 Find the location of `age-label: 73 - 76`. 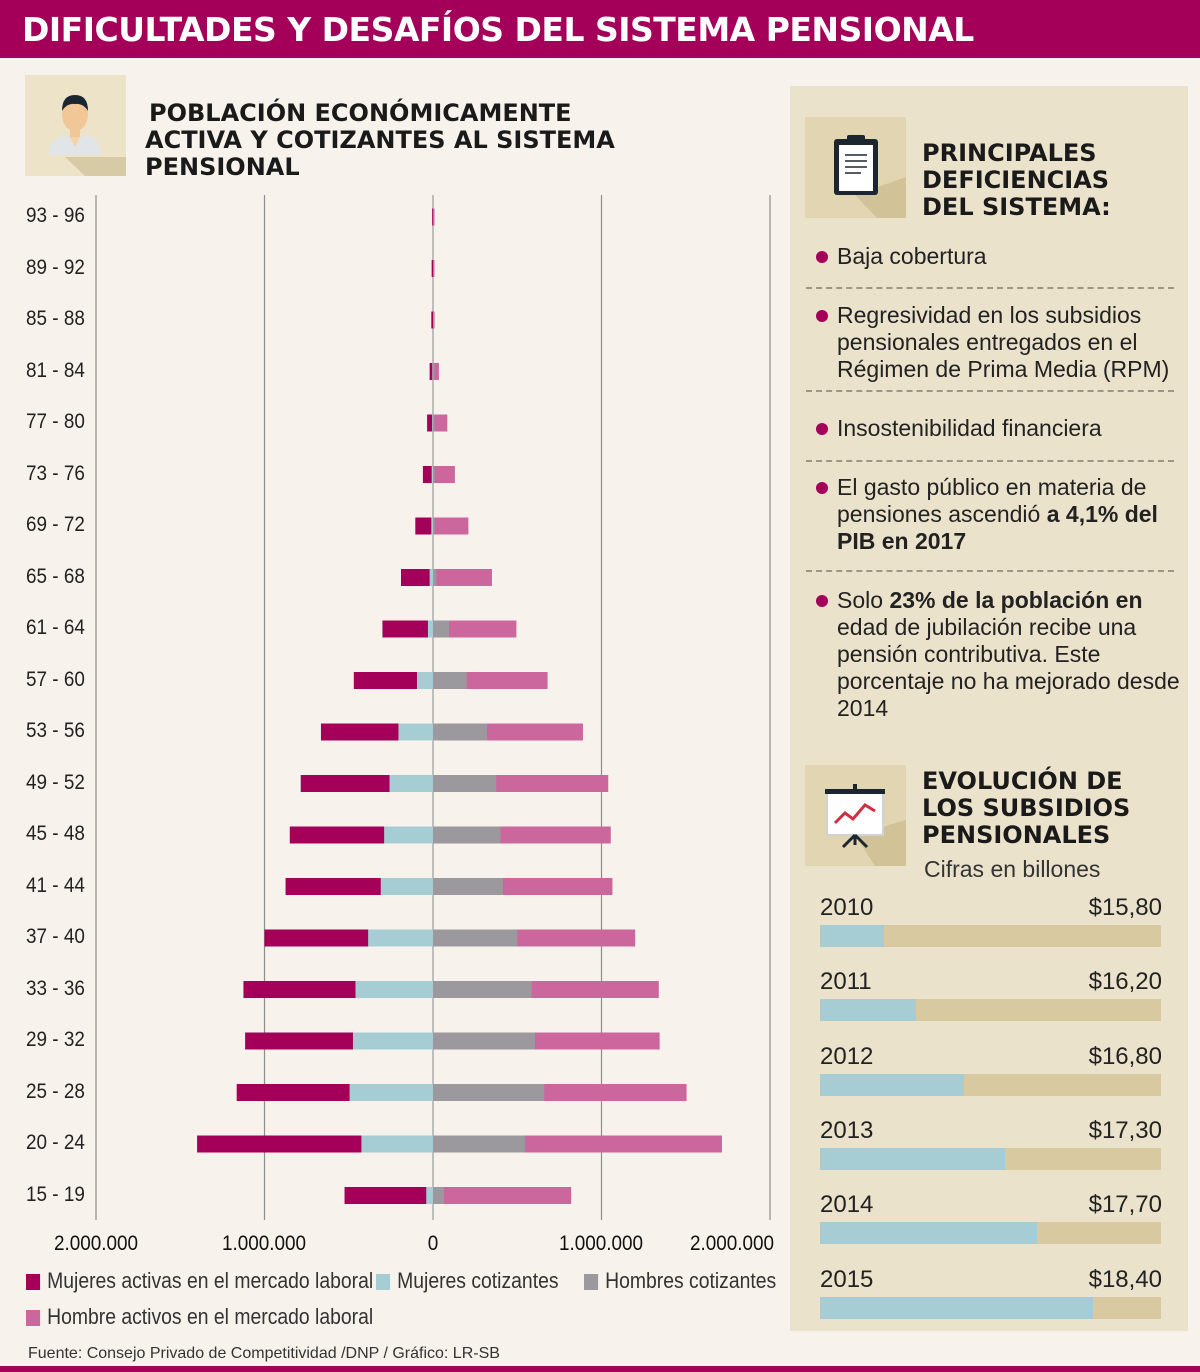

age-label: 73 - 76 is located at coordinates (55, 473).